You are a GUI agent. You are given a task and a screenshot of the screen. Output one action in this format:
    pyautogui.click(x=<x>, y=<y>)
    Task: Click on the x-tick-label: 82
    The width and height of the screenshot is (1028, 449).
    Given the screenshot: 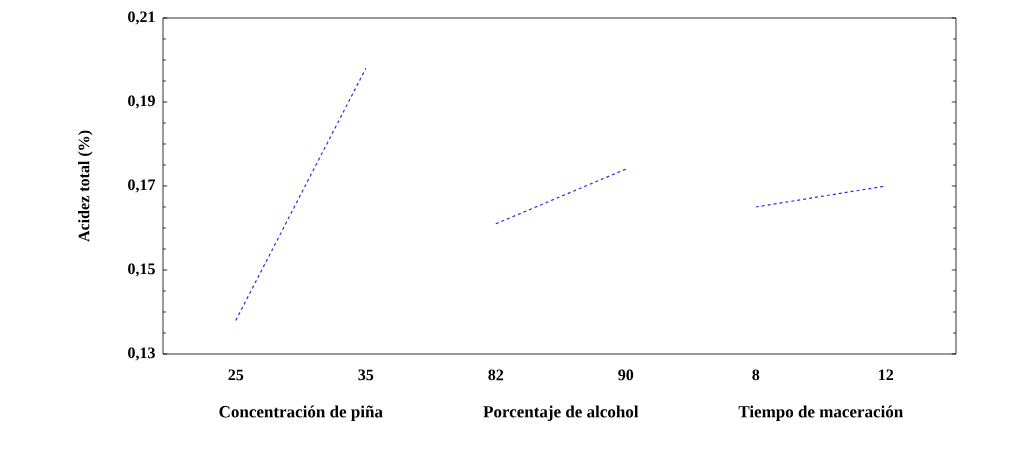 What is the action you would take?
    pyautogui.click(x=496, y=375)
    